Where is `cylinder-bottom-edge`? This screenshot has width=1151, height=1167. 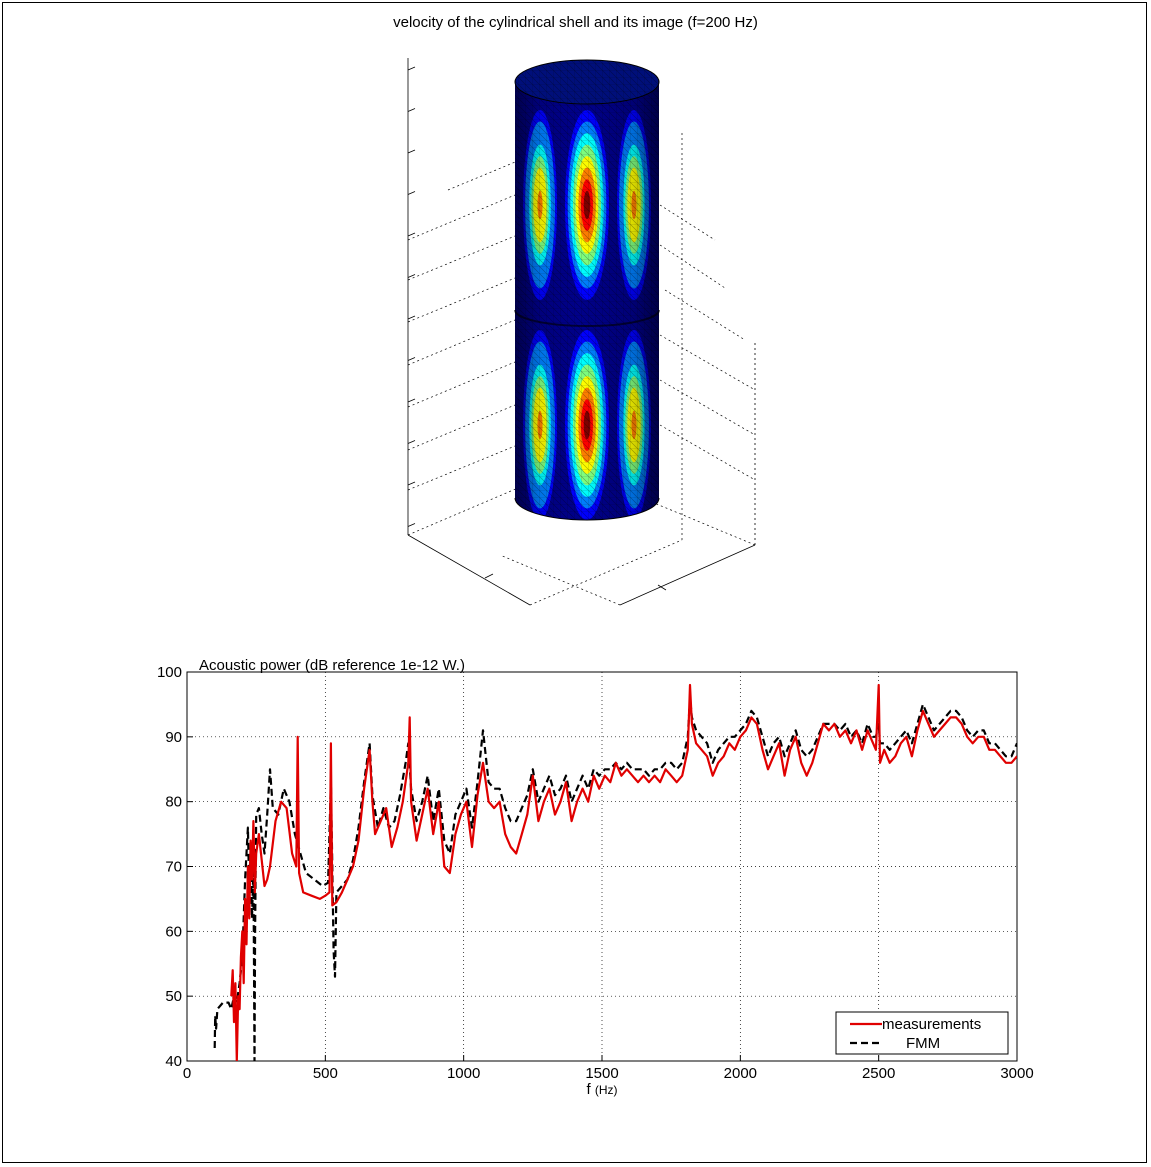
cylinder-bottom-edge is located at coordinates (587, 509).